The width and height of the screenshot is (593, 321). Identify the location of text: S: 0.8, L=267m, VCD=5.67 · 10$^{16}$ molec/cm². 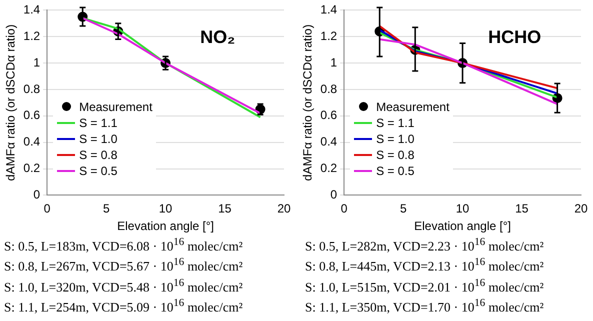
(123, 265).